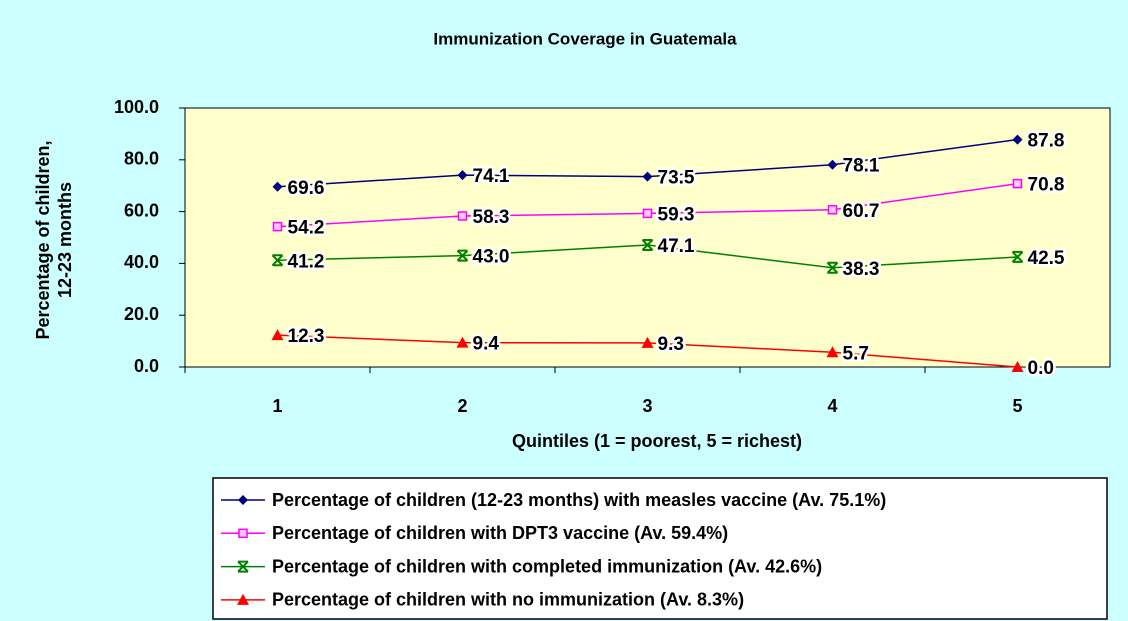 This screenshot has width=1128, height=621. Describe the element at coordinates (491, 217) in the screenshot. I see `data-label: 58.3` at that location.